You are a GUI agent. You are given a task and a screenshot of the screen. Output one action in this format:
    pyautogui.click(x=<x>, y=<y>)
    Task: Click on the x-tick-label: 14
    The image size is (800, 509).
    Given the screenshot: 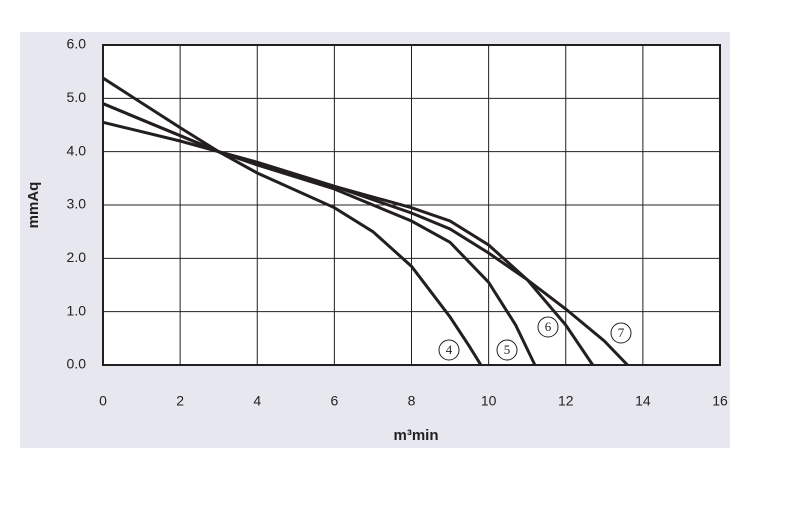 What is the action you would take?
    pyautogui.click(x=643, y=401)
    